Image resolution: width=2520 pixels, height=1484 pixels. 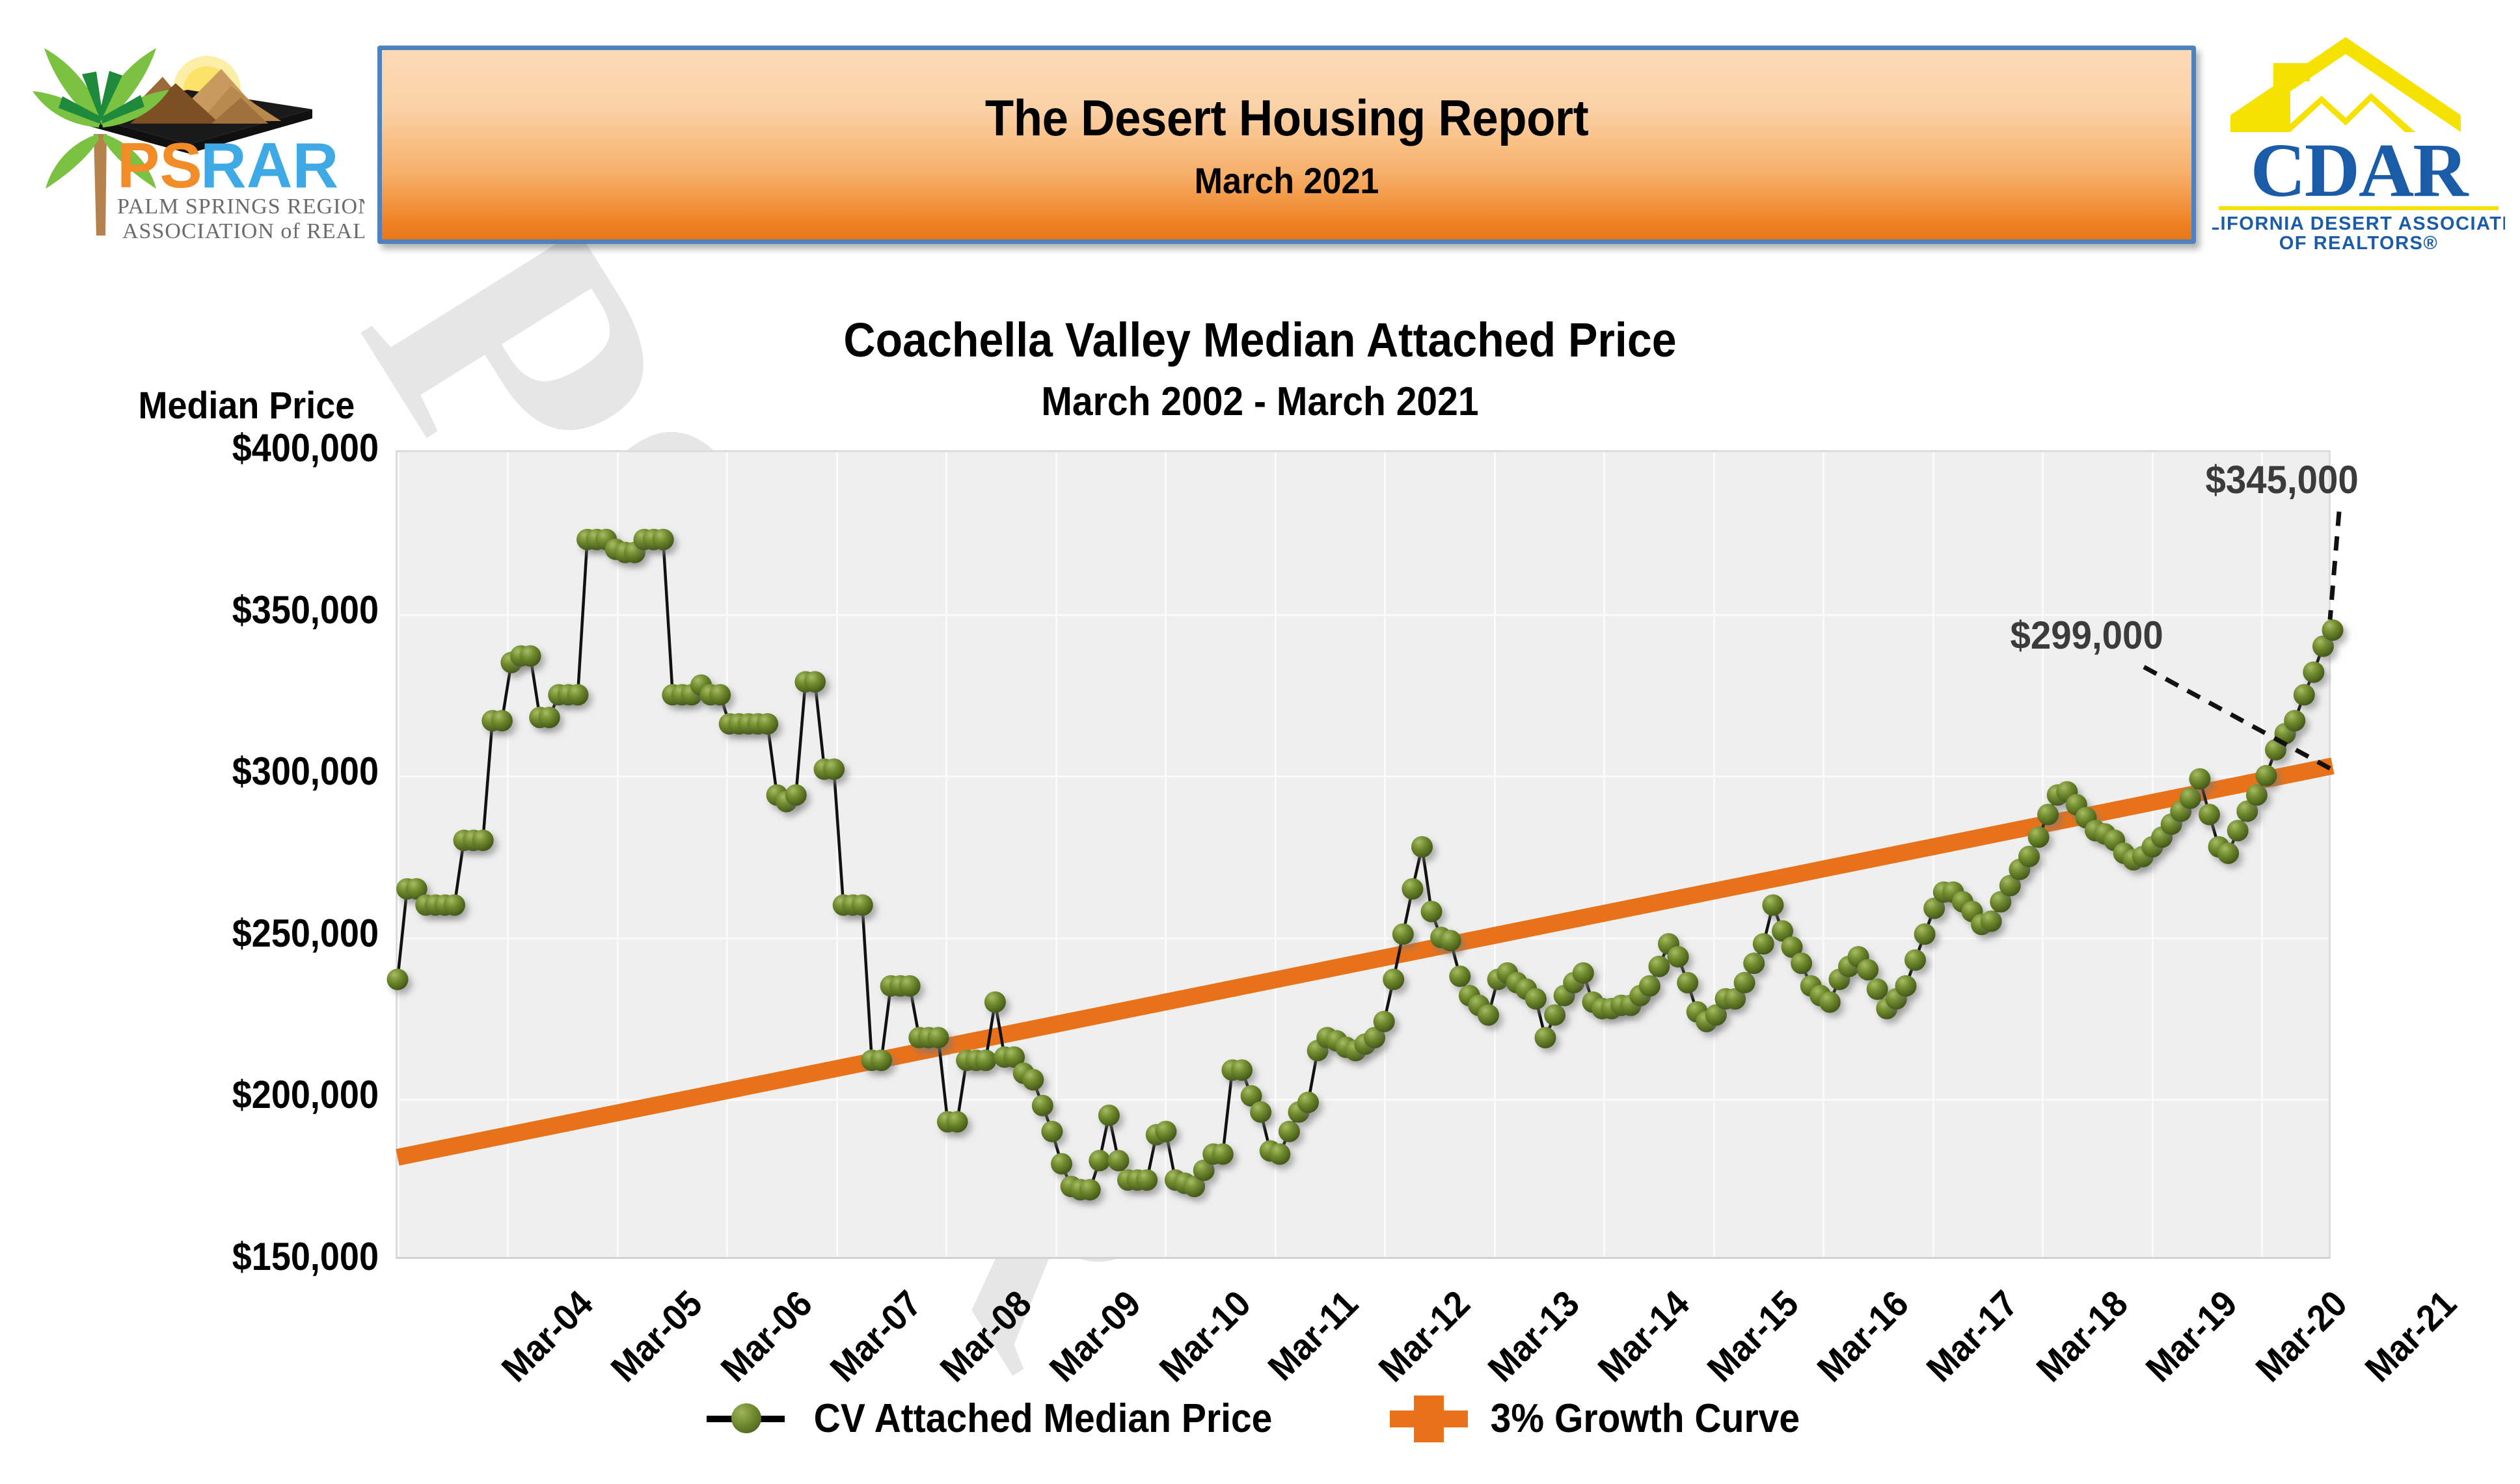 I want to click on x-axis-tick-label: Mar-14, so click(x=1644, y=1336).